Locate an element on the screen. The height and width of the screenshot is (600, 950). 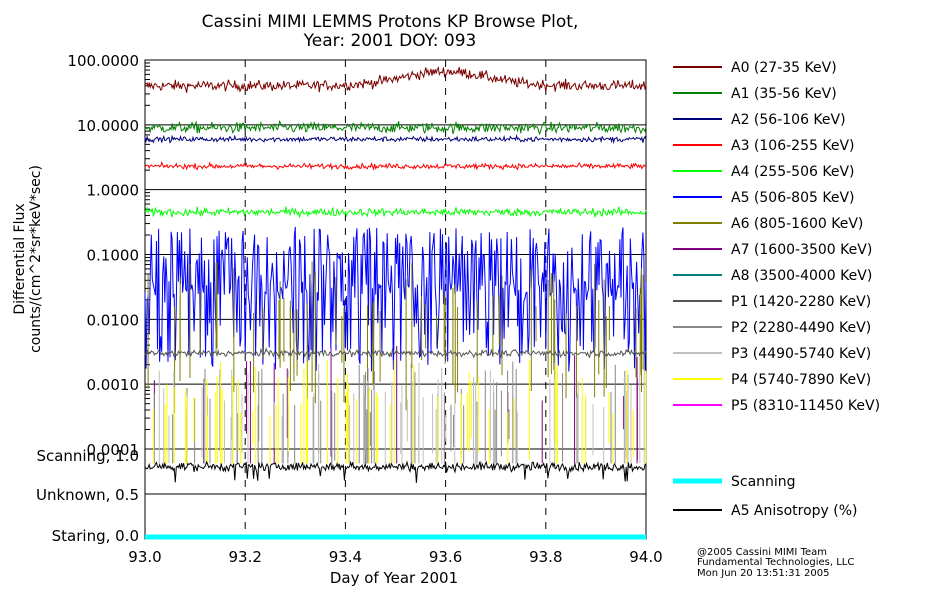
y-tick-label: 1.0000 is located at coordinates (113, 191).